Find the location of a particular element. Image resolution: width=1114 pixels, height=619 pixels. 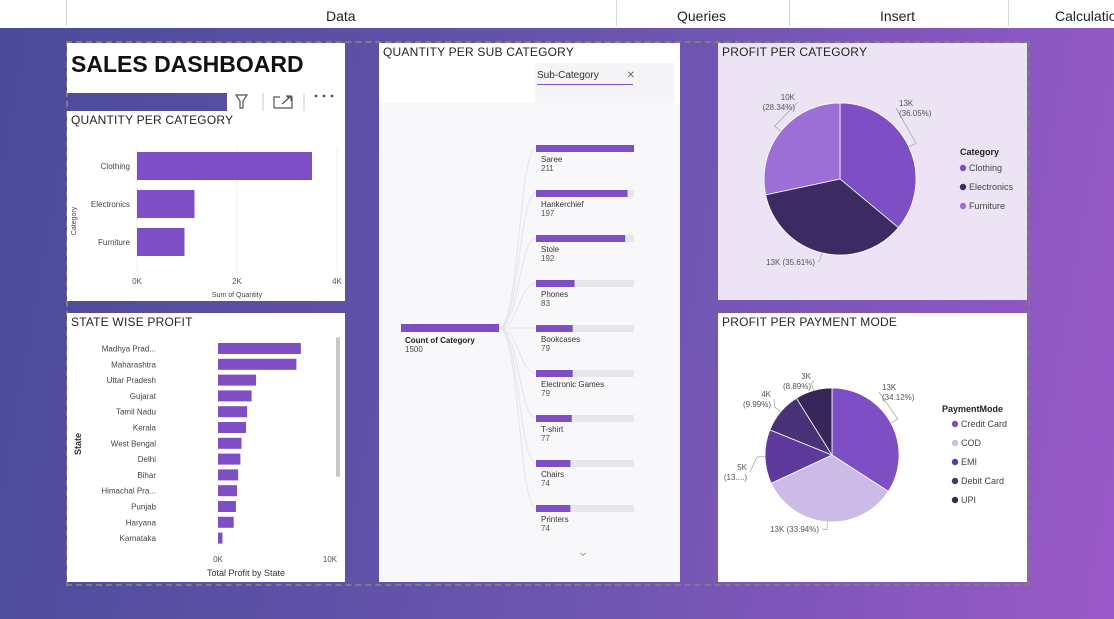

data-label: (13....) is located at coordinates (735, 477).